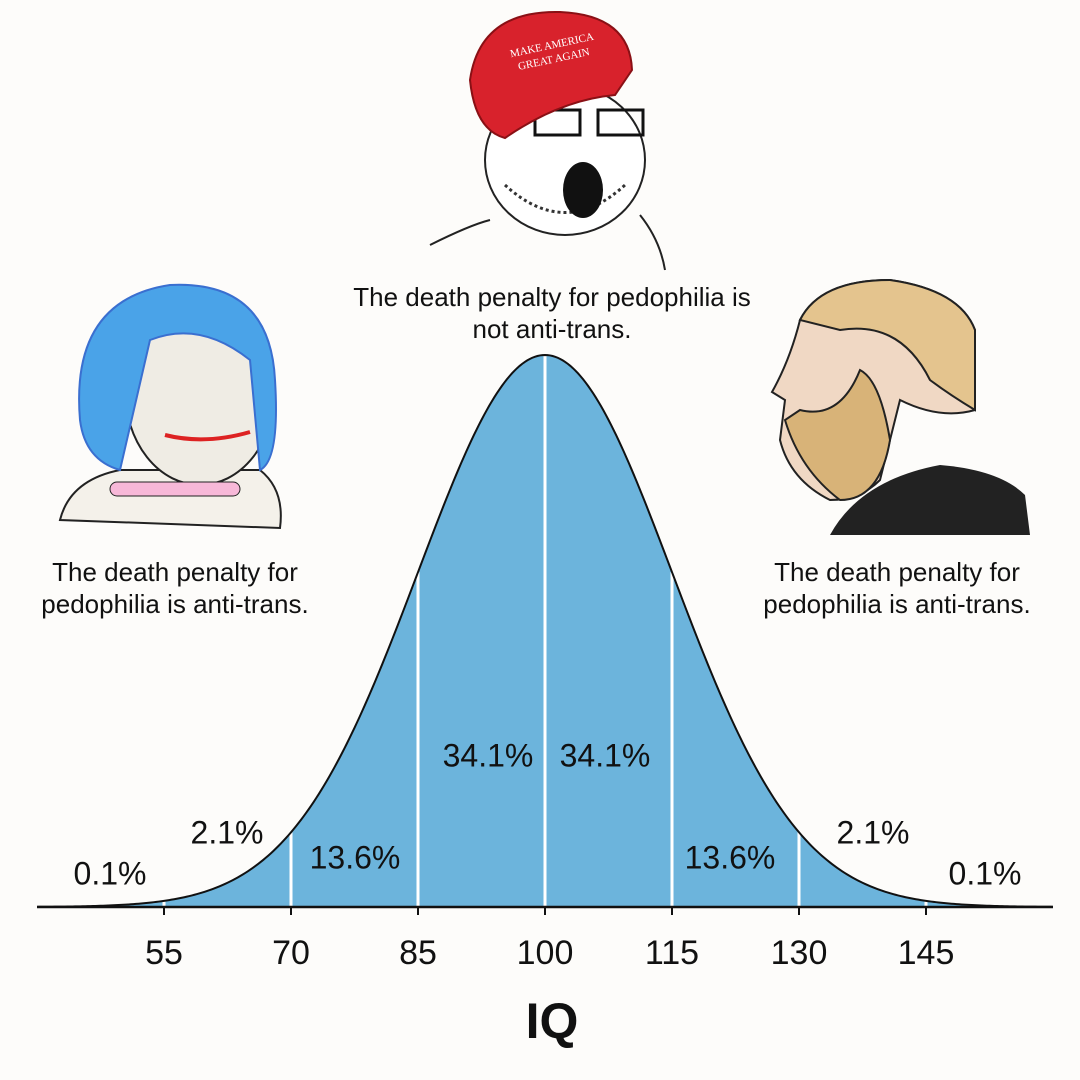  Describe the element at coordinates (547, 140) in the screenshot. I see `top-character` at that location.